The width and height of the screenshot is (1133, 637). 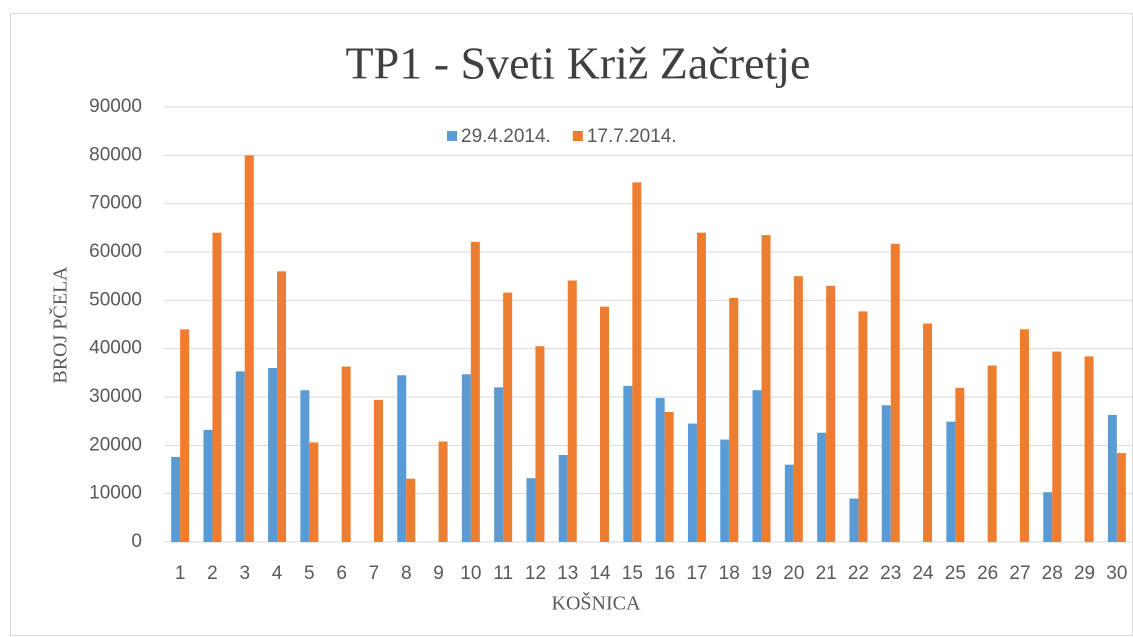 What do you see at coordinates (115, 493) in the screenshot?
I see `y-tick-label: 10000` at bounding box center [115, 493].